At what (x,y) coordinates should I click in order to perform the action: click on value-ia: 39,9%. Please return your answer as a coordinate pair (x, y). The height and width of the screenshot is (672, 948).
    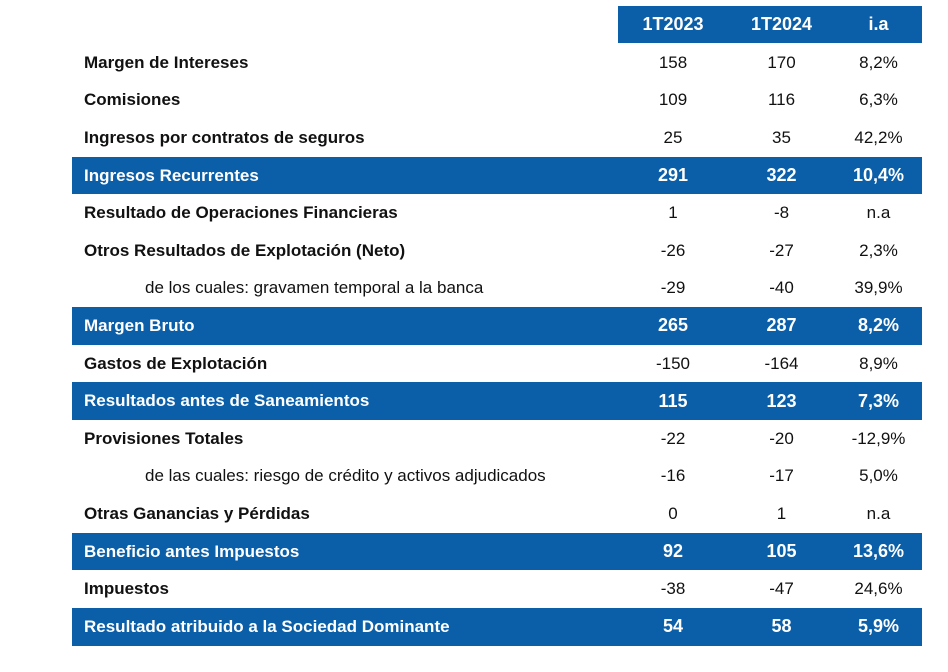
    Looking at the image, I should click on (878, 288).